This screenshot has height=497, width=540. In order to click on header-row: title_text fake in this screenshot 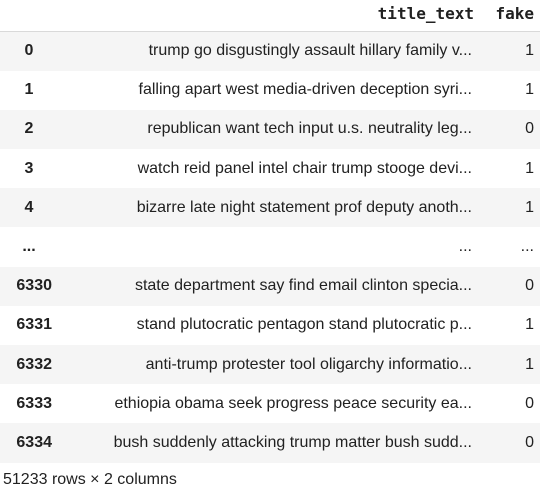, I will do `click(270, 16)`.